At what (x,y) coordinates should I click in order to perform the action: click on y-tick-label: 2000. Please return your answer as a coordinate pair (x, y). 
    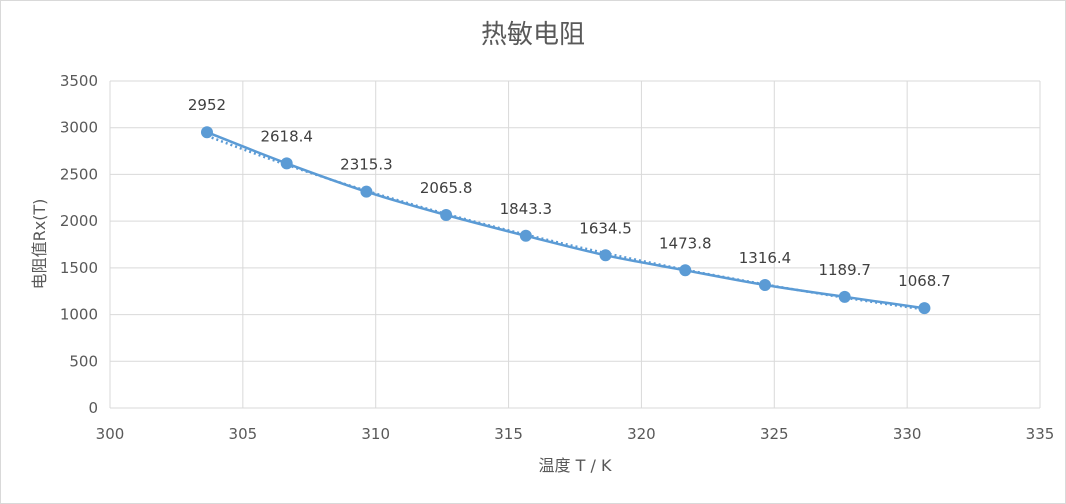
    Looking at the image, I should click on (79, 221).